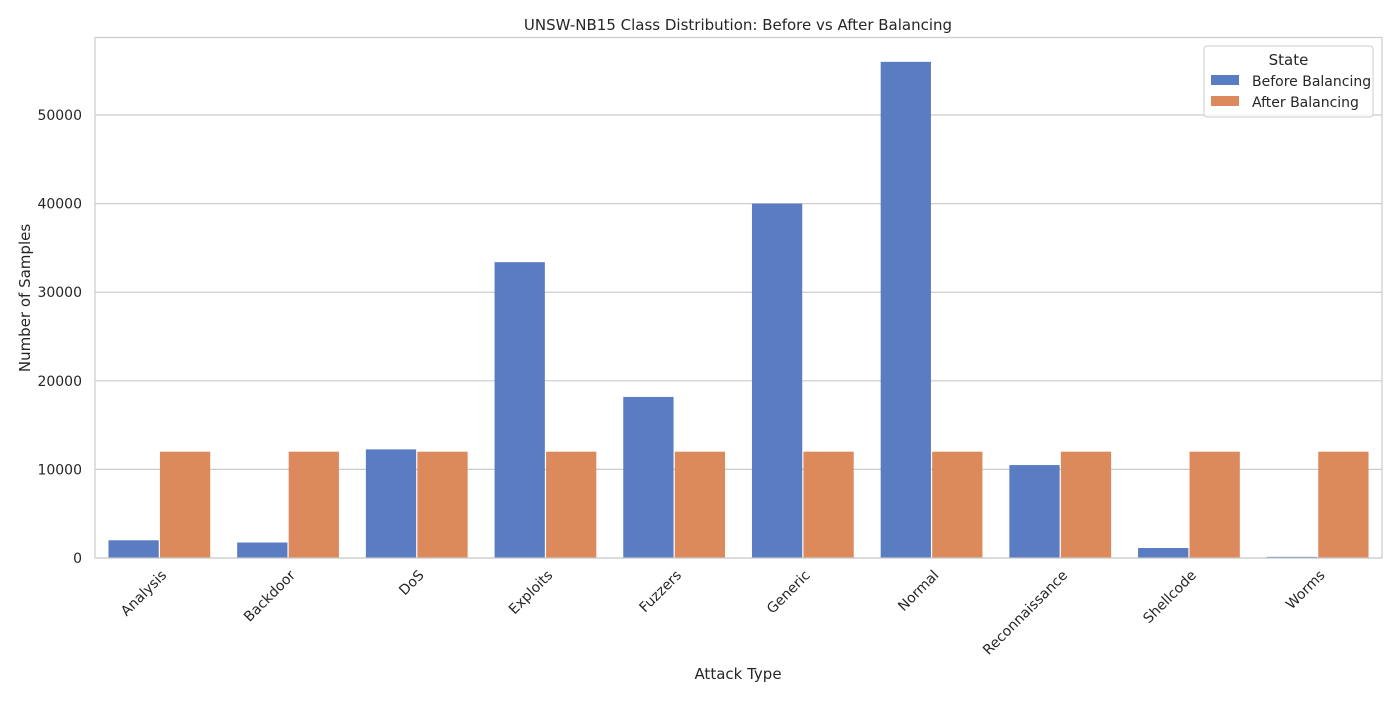 This screenshot has width=1400, height=704. I want to click on y-axis-label: Number of Samples, so click(25, 298).